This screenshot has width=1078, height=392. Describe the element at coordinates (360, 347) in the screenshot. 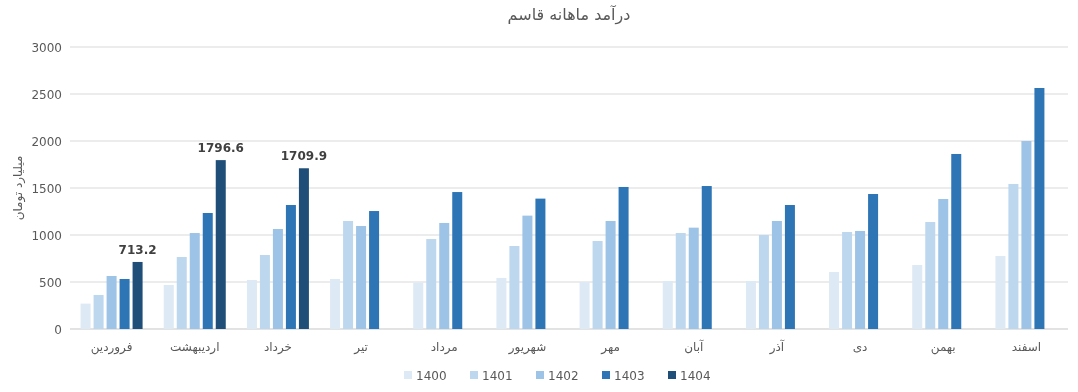

I see `x-tick-label: تیر` at that location.